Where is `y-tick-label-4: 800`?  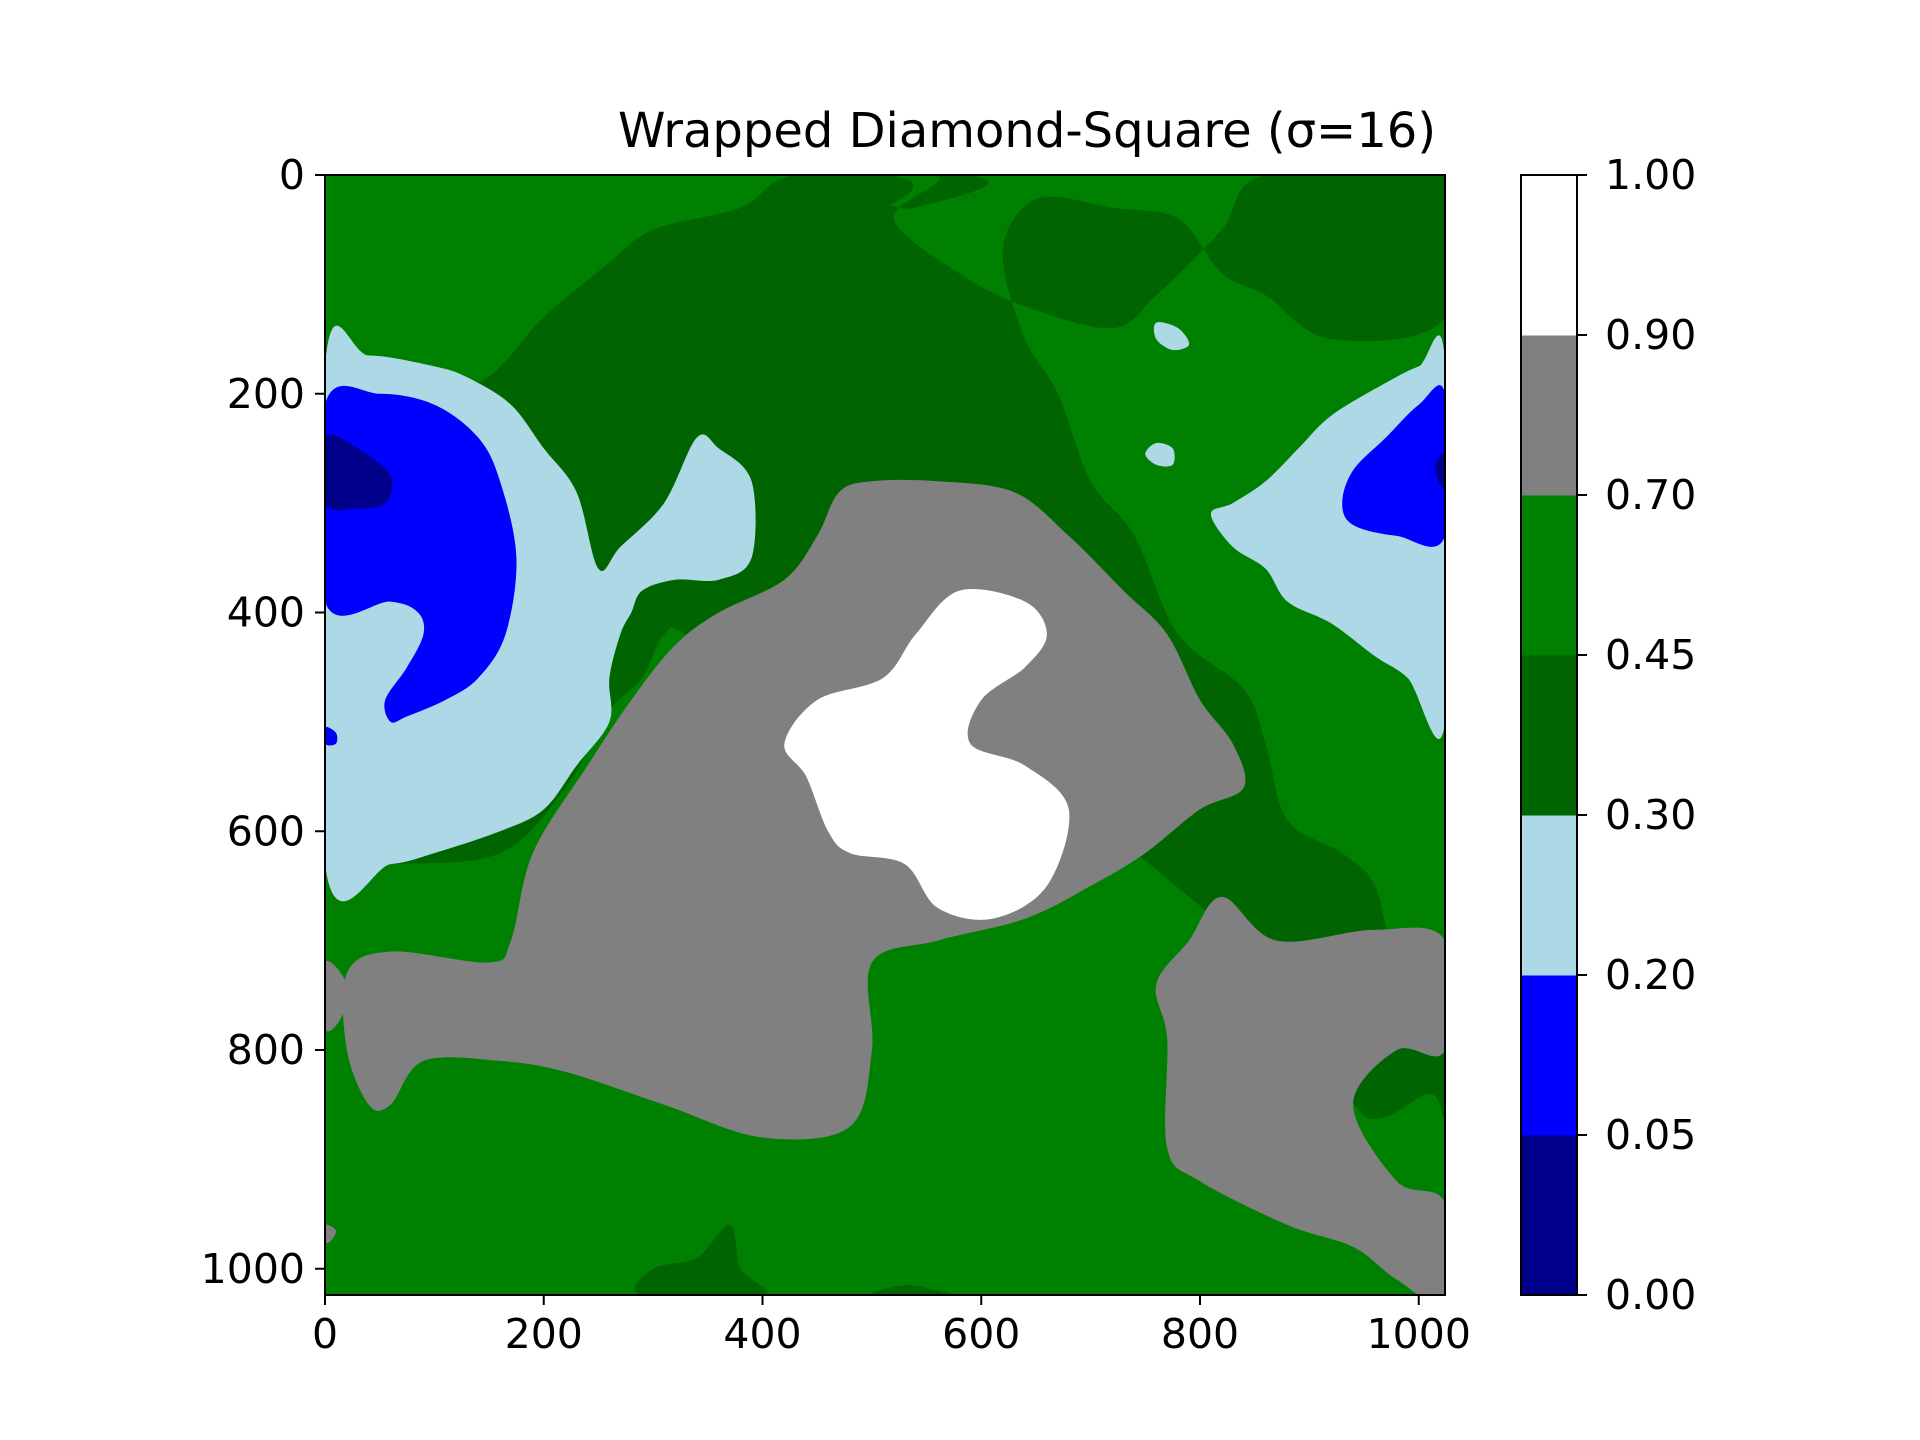
y-tick-label-4: 800 is located at coordinates (266, 1050).